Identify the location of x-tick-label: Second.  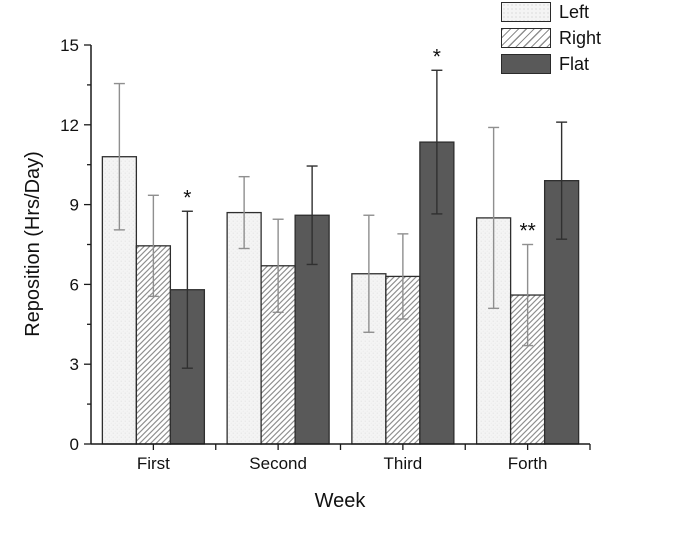
(278, 463).